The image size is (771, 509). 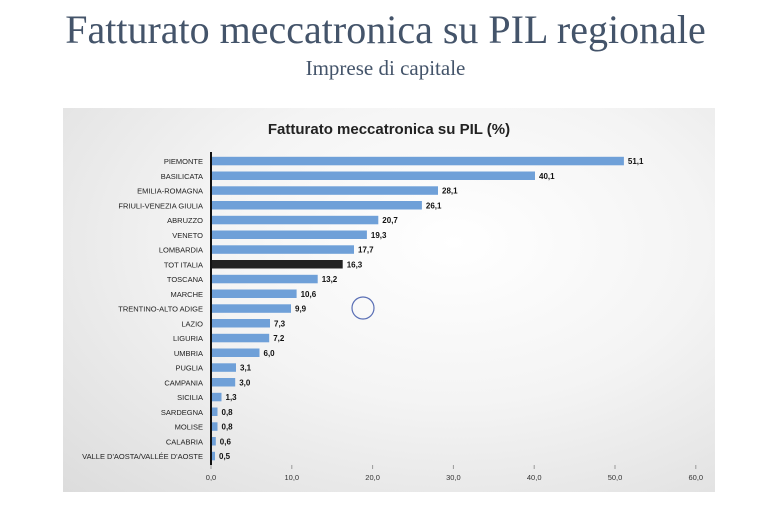 I want to click on value-label: 0,5, so click(x=225, y=456).